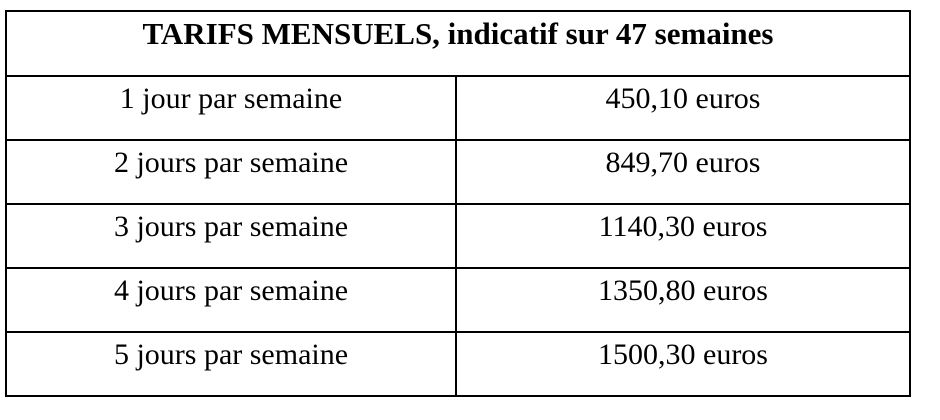 This screenshot has height=420, width=940. What do you see at coordinates (231, 364) in the screenshot?
I see `duration-cell: 5 jours par semaine` at bounding box center [231, 364].